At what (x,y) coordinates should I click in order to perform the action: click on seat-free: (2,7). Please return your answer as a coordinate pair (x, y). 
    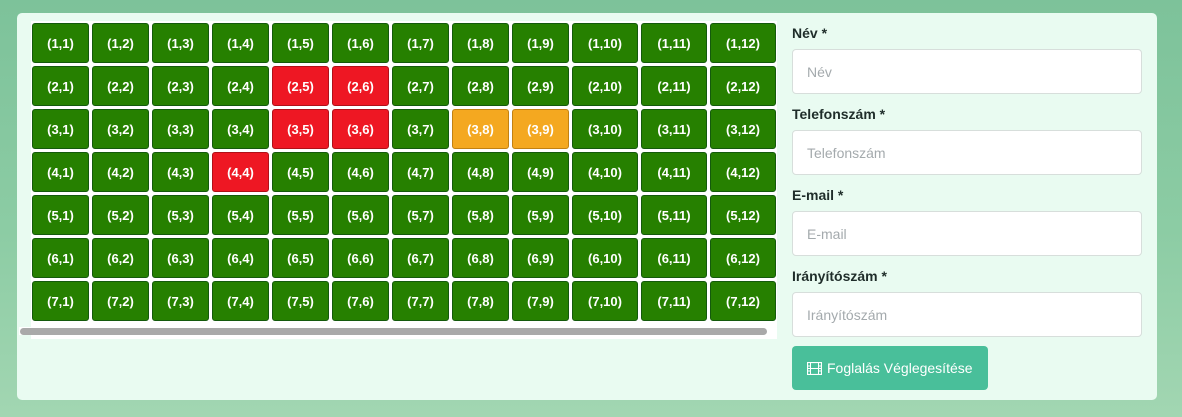
    Looking at the image, I should click on (420, 86).